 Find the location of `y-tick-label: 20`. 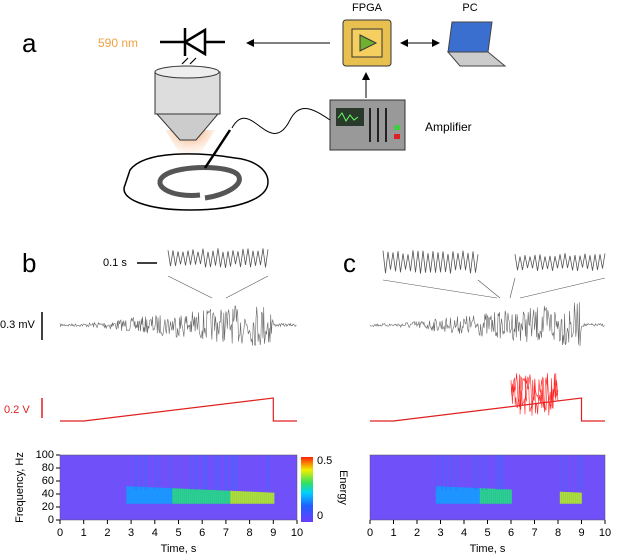

y-tick-label: 20 is located at coordinates (48, 507).